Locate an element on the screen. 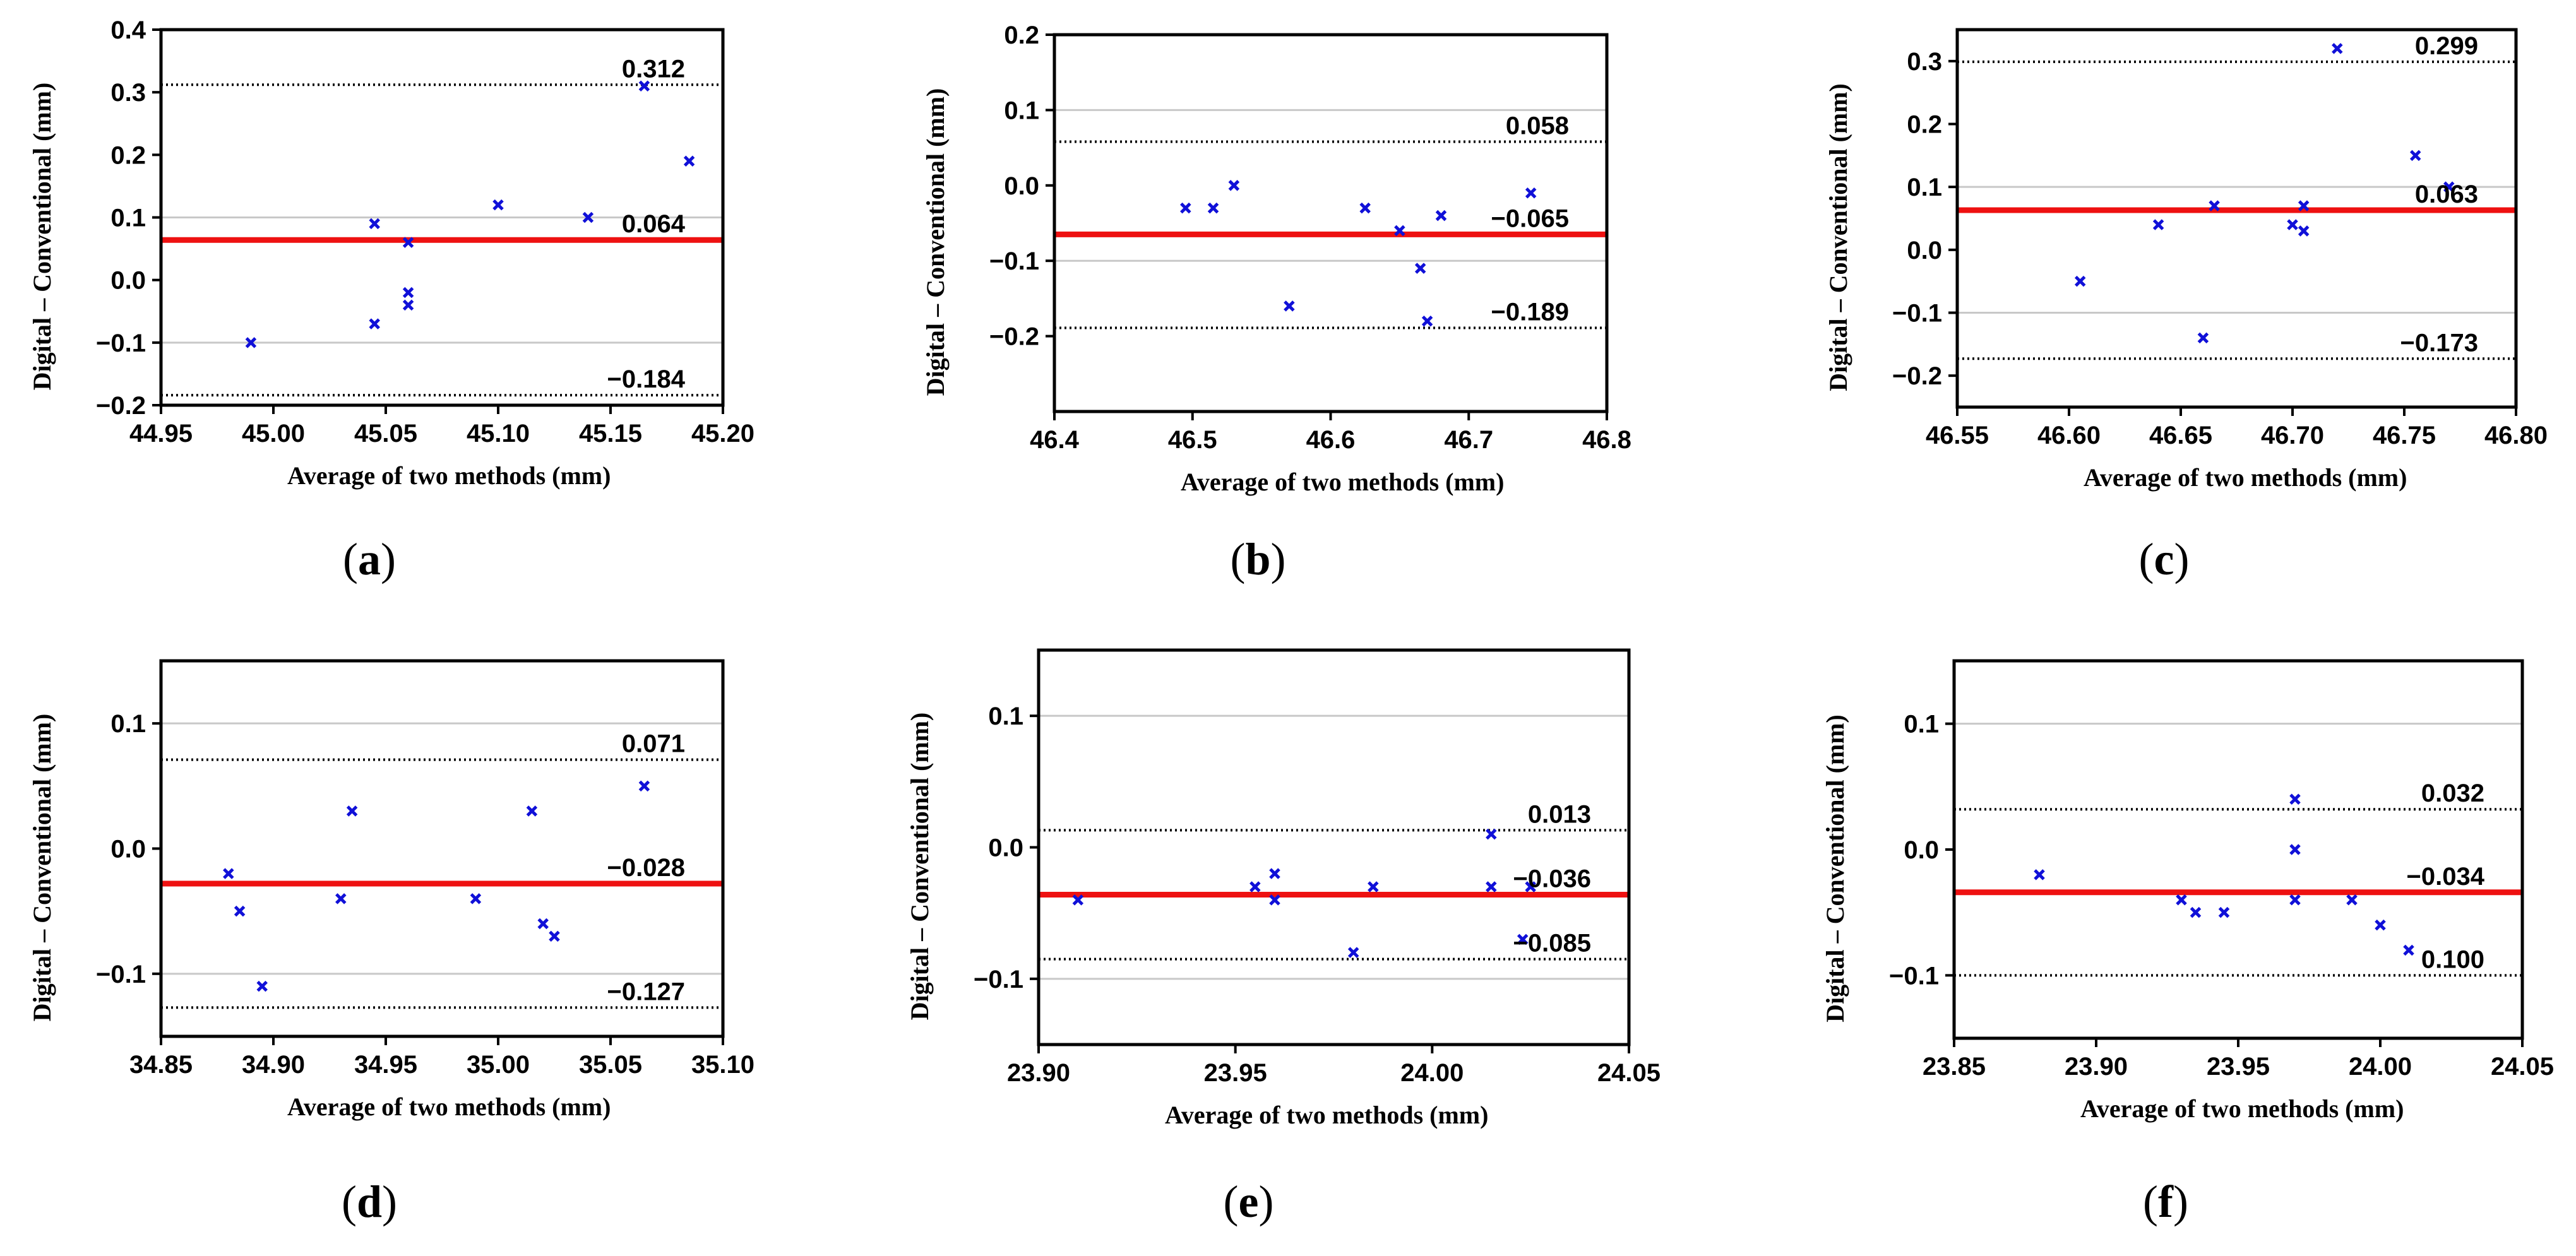  panel-label: (b) is located at coordinates (1257, 559).